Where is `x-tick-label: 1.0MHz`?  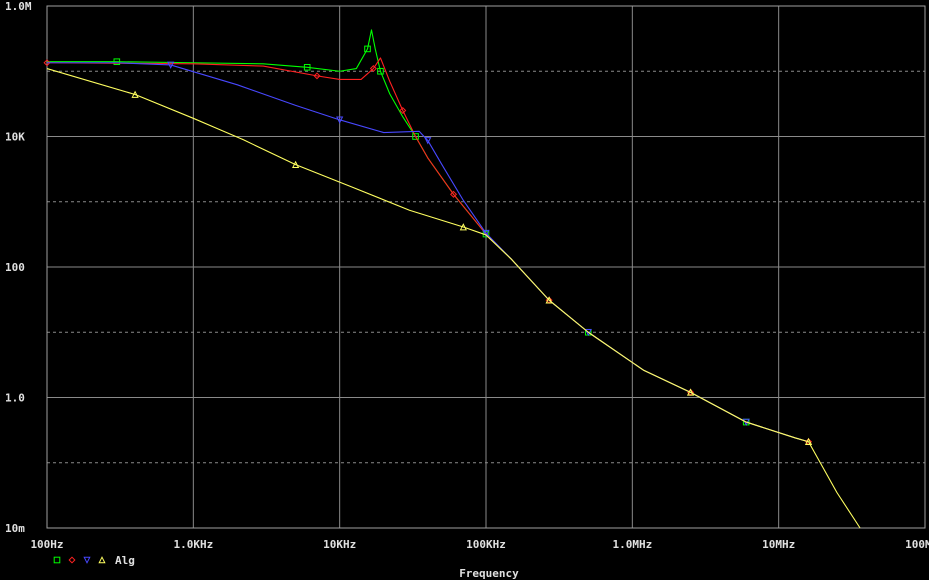 x-tick-label: 1.0MHz is located at coordinates (632, 544).